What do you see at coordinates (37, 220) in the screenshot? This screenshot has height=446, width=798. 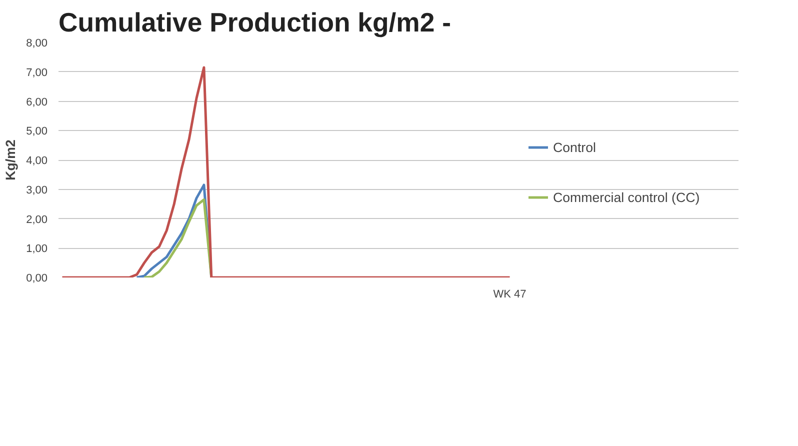 I see `y-tick-label: 2,00` at bounding box center [37, 220].